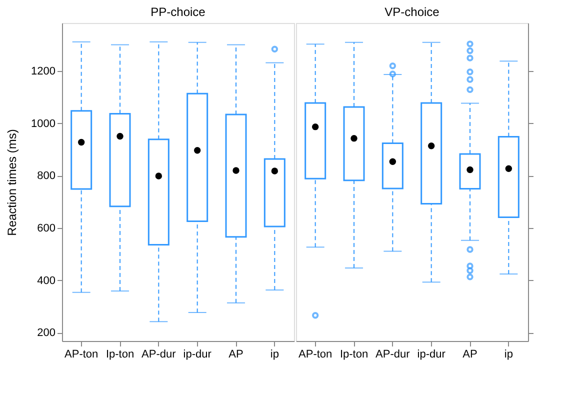 The height and width of the screenshot is (403, 583). What do you see at coordinates (46, 176) in the screenshot?
I see `y-tick-label: 800` at bounding box center [46, 176].